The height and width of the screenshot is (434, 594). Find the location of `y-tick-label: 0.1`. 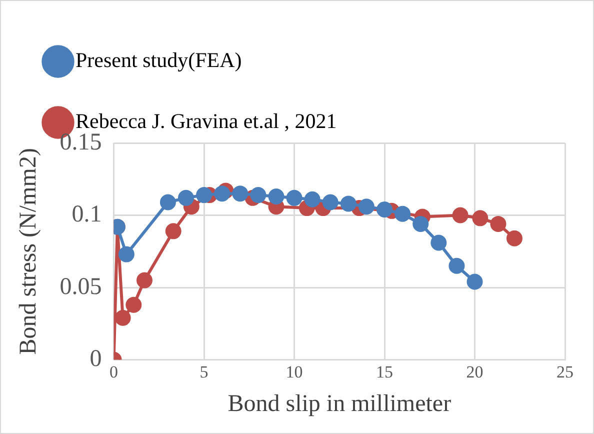

y-tick-label: 0.1 is located at coordinates (87, 215).